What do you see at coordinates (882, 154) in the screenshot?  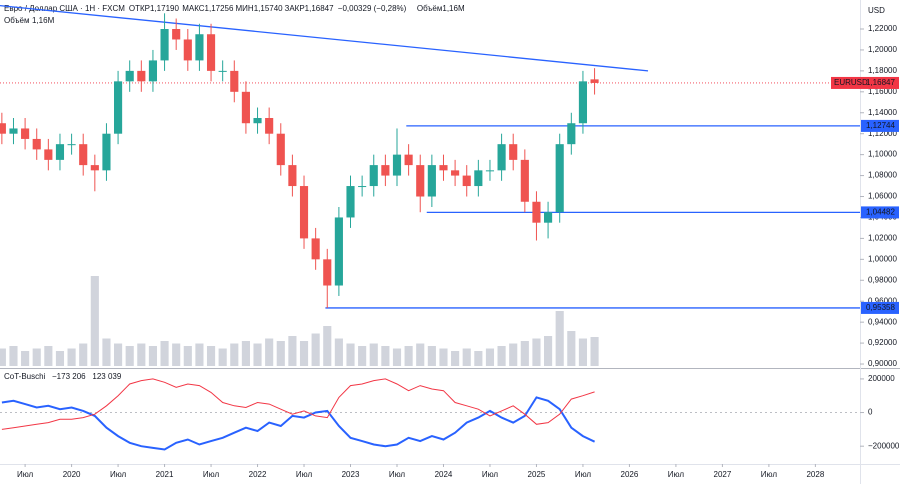 I see `y-tick-label: 1,10000` at bounding box center [882, 154].